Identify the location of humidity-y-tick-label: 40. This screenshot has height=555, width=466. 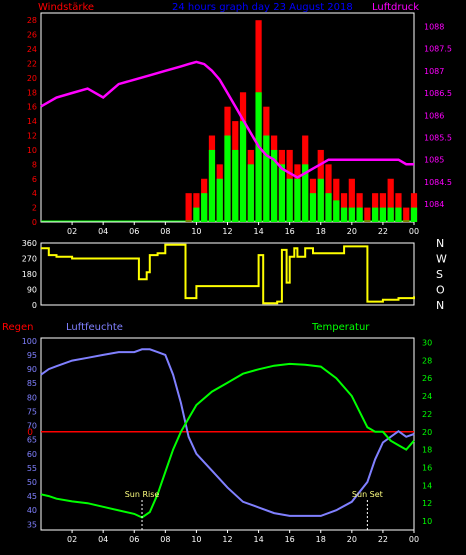
(32, 510).